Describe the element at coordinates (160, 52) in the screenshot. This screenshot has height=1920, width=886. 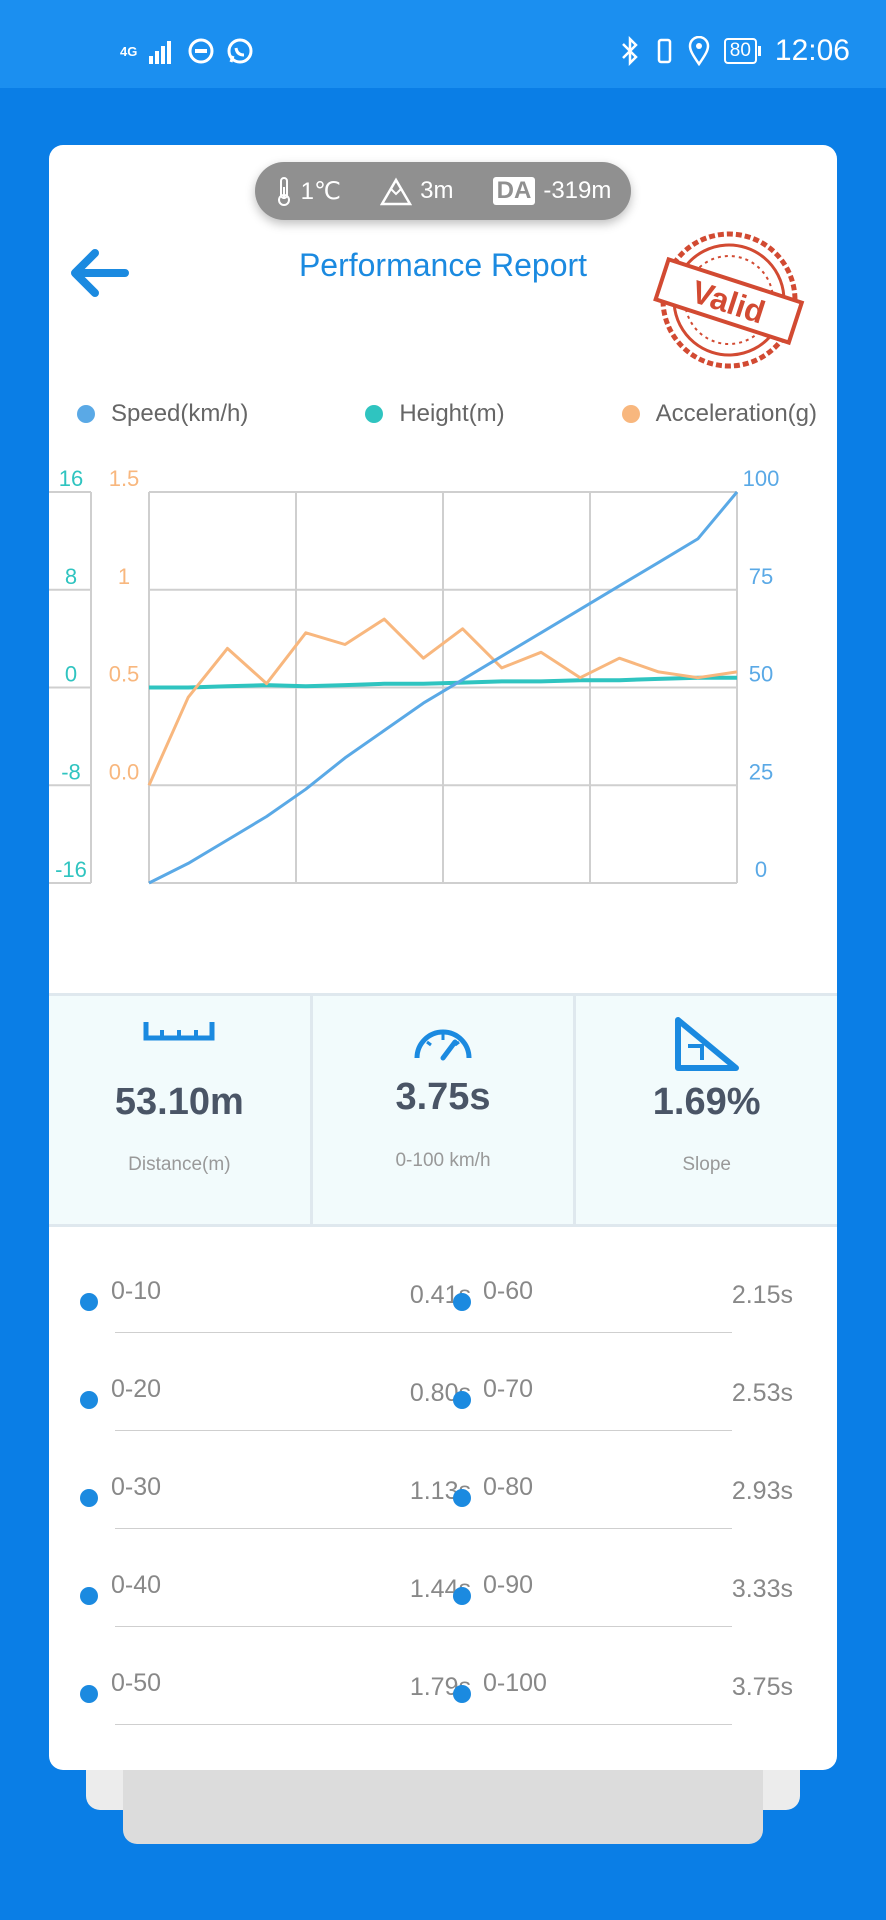
I see `signal-icon` at that location.